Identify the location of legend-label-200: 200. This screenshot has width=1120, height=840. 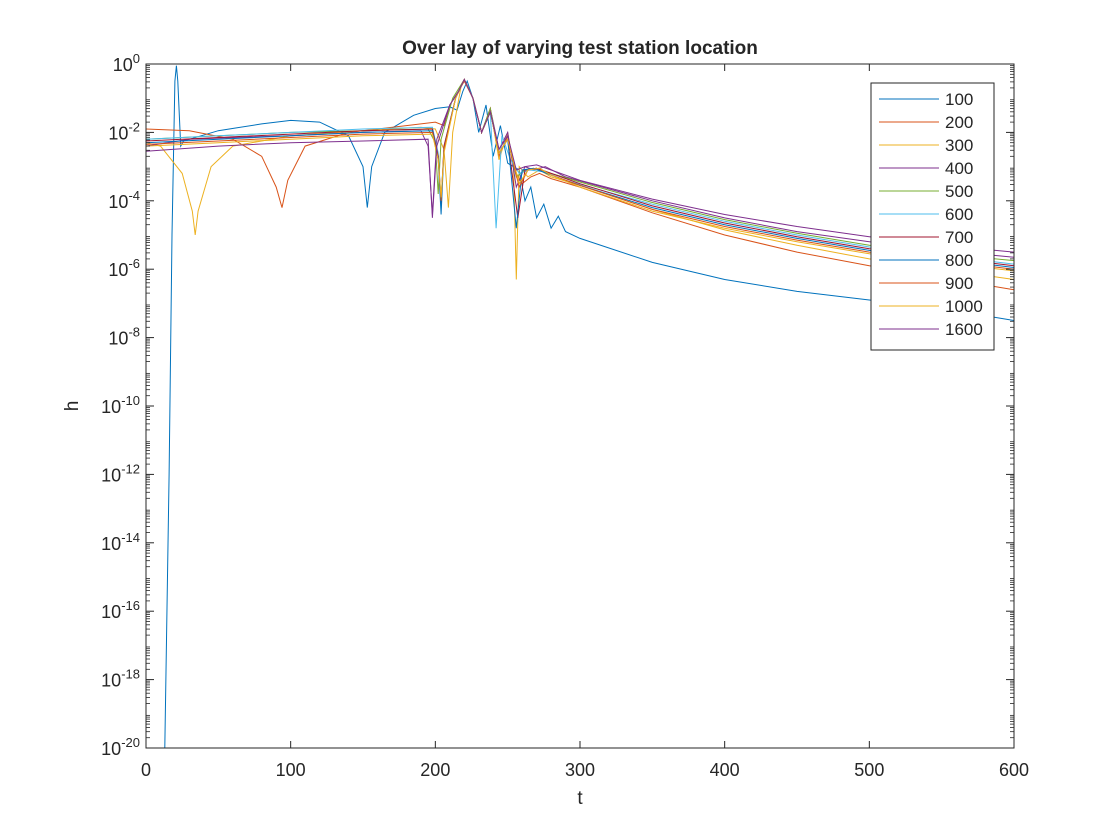
(959, 122).